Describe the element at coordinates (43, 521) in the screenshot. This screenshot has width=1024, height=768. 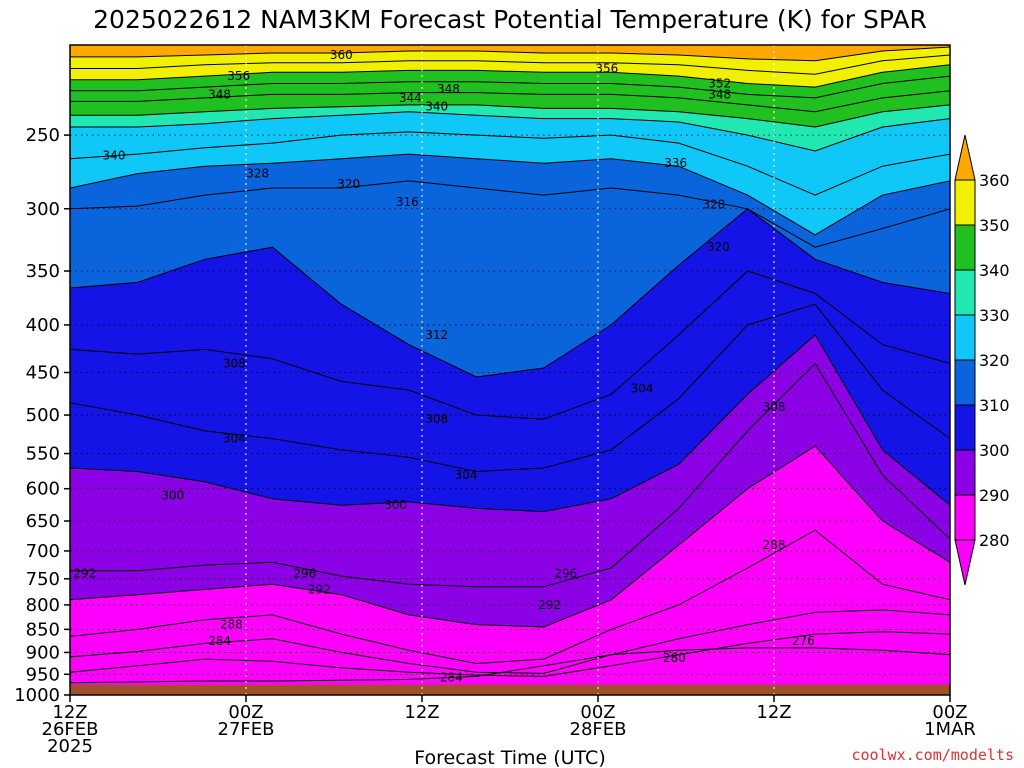
I see `y-tick-label: 650` at that location.